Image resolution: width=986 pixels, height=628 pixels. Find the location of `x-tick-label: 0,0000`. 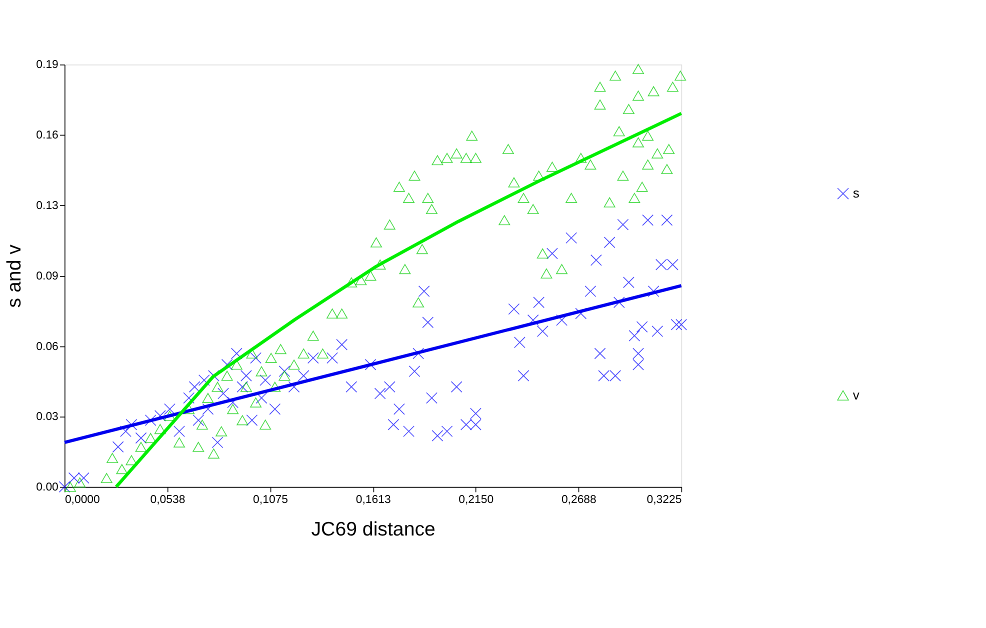

x-tick-label: 0,0000 is located at coordinates (82, 500).